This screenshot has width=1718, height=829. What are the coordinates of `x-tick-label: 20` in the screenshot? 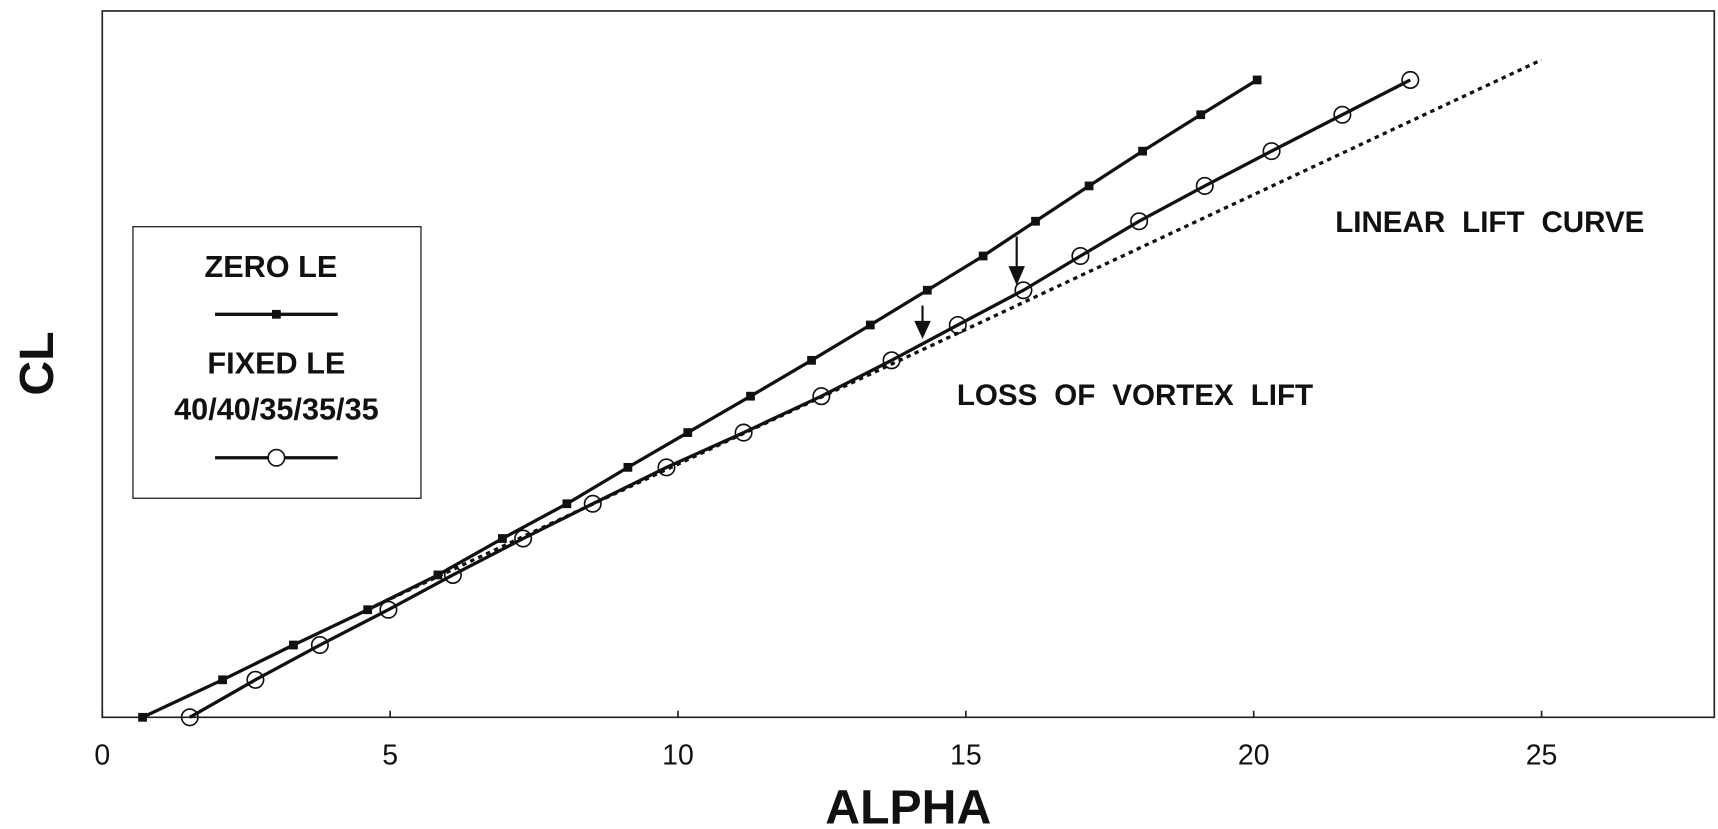 It's located at (1254, 755).